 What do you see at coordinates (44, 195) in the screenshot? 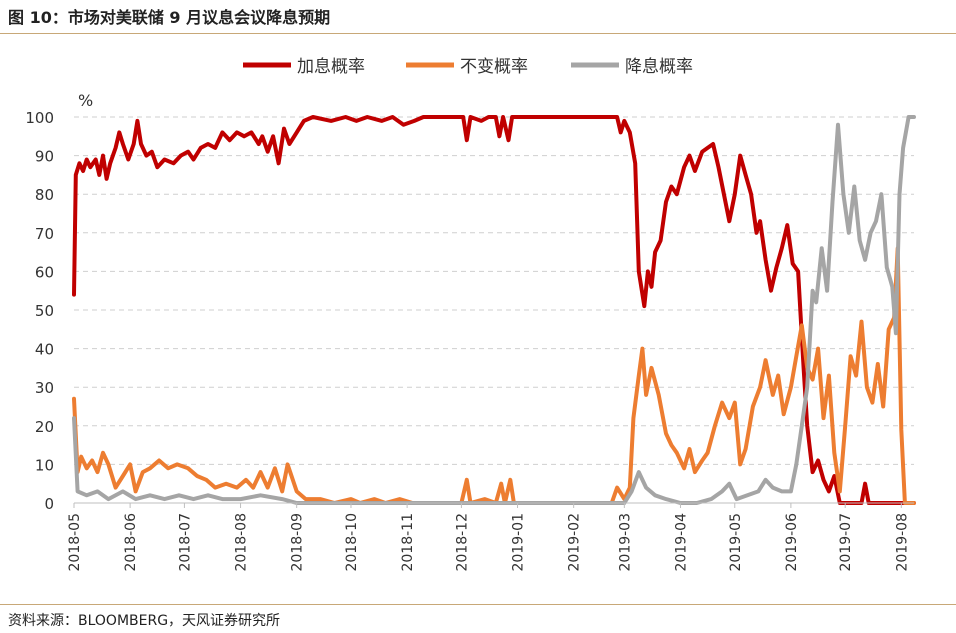
I see `y-tick-label: 80` at bounding box center [44, 195].